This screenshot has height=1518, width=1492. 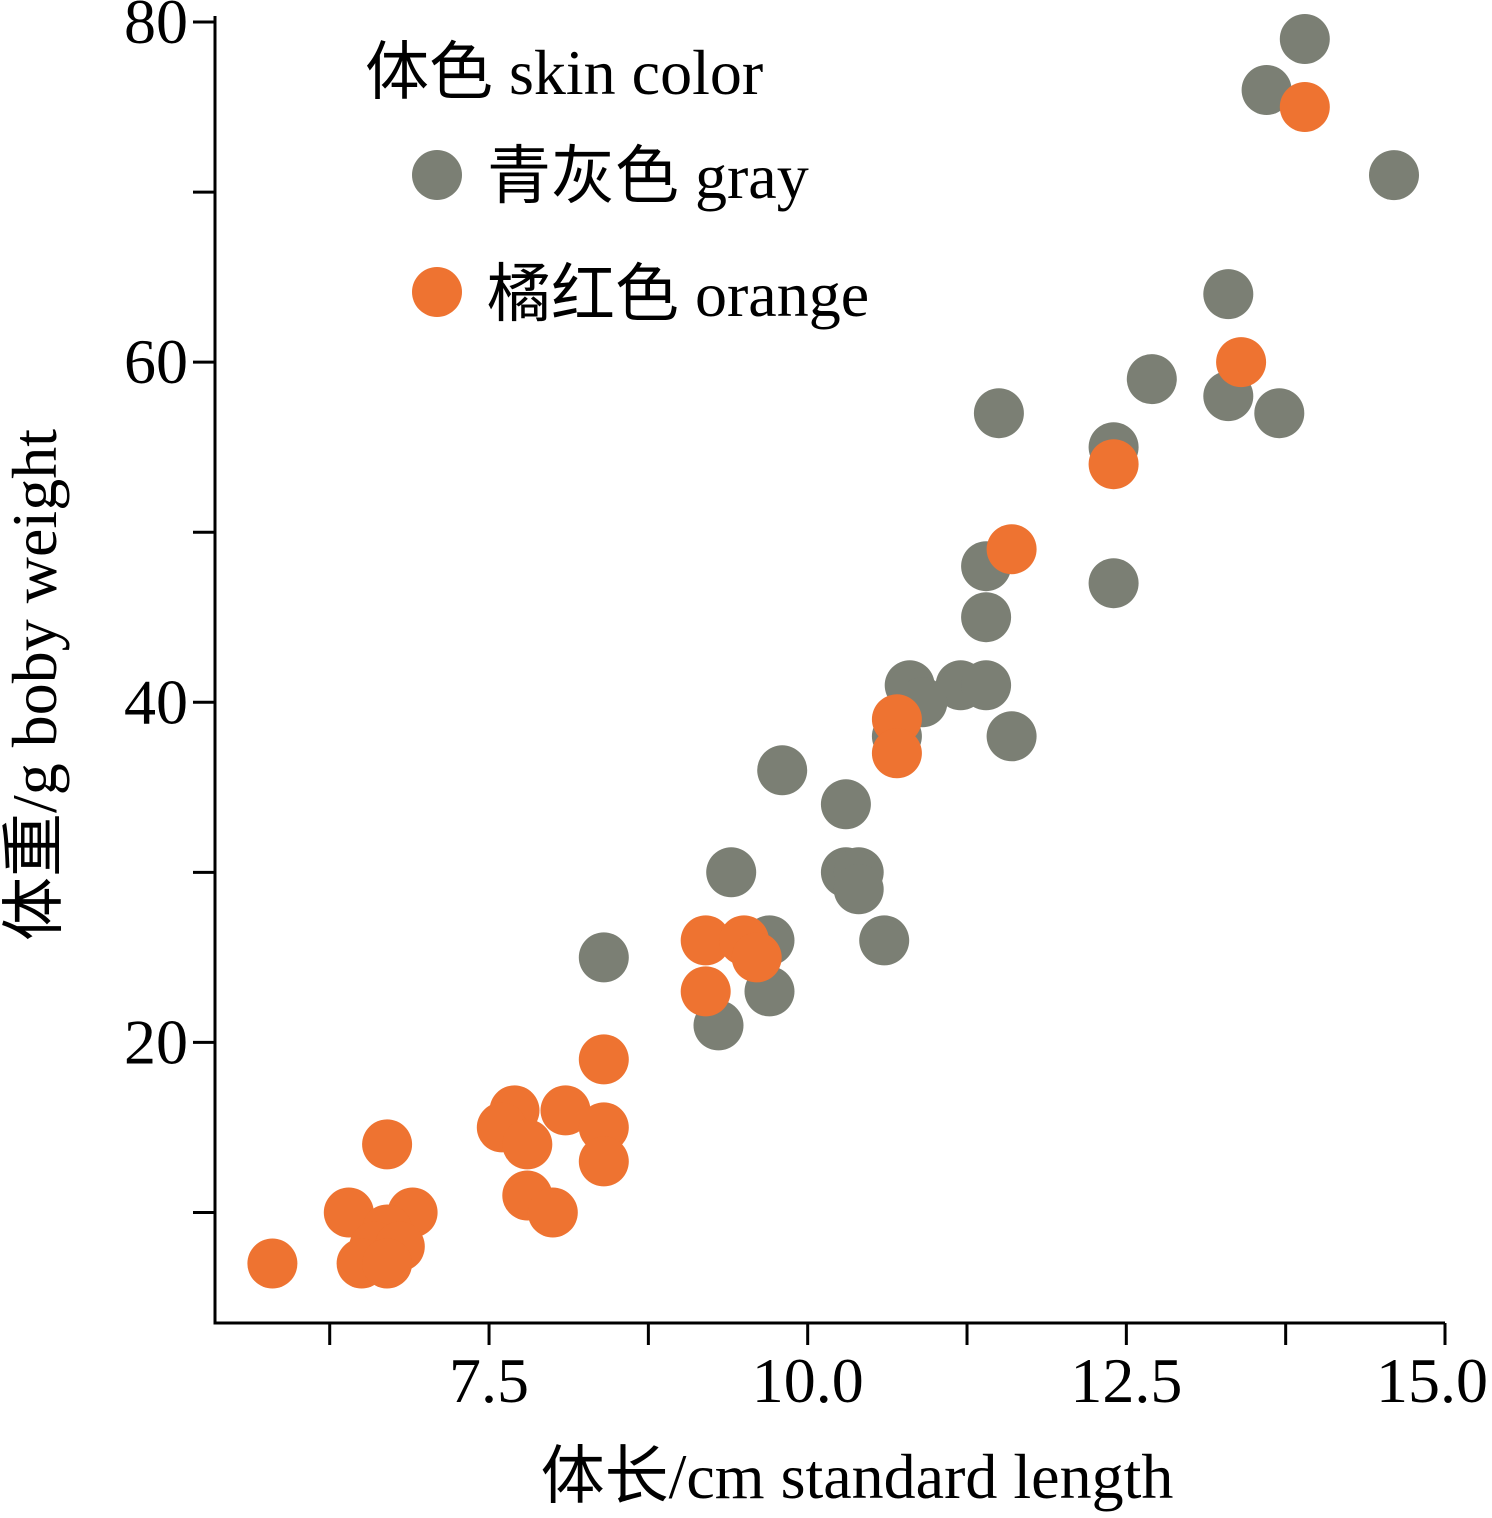 I want to click on x-tick-label: 12.5, so click(x=1126, y=1380).